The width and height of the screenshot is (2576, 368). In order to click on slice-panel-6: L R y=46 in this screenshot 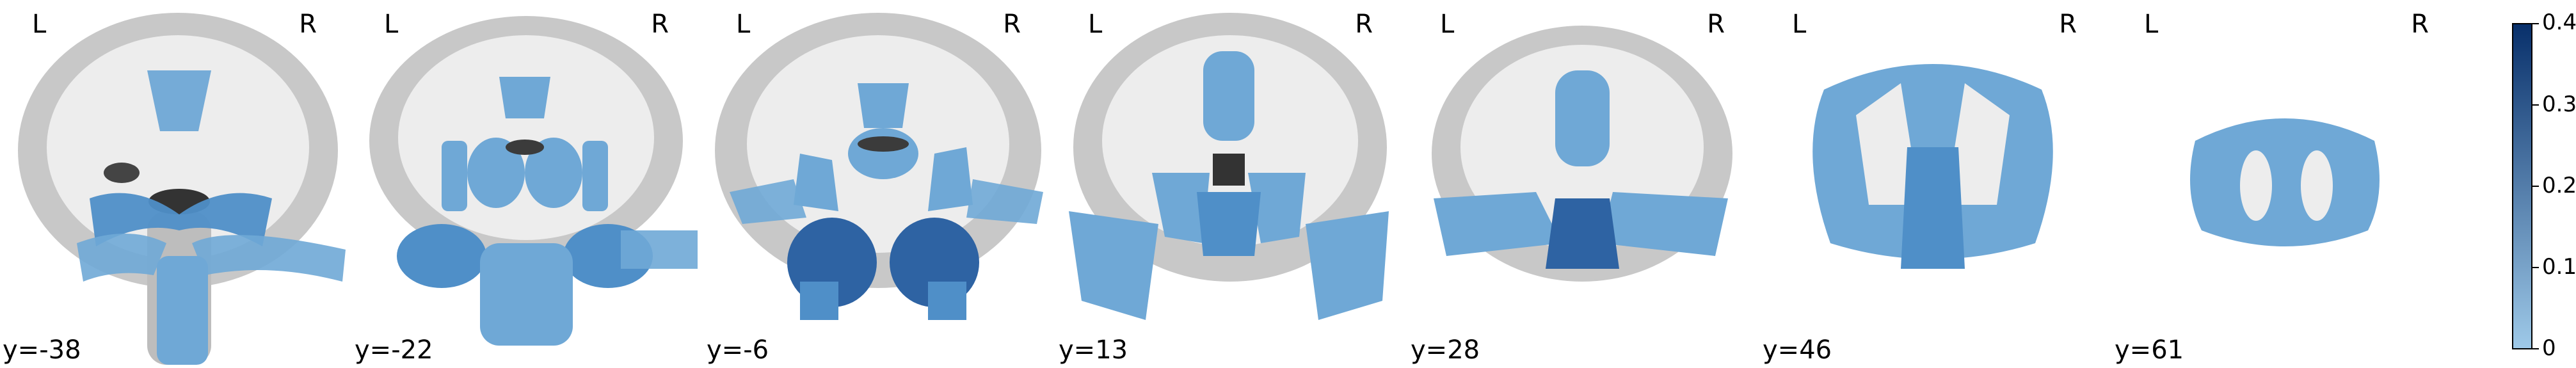, I will do `click(1934, 184)`.